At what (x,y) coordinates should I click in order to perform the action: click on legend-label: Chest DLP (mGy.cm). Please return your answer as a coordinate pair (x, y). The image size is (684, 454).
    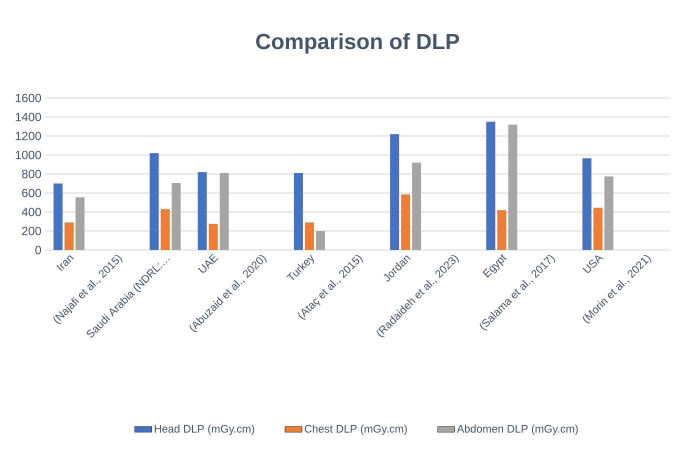
    Looking at the image, I should click on (355, 429).